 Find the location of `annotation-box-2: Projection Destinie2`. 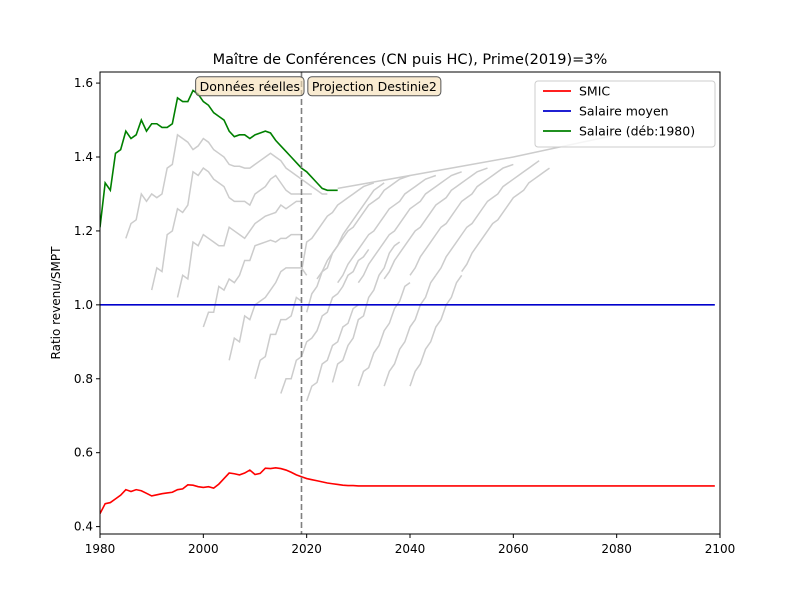

annotation-box-2: Projection Destinie2 is located at coordinates (374, 86).